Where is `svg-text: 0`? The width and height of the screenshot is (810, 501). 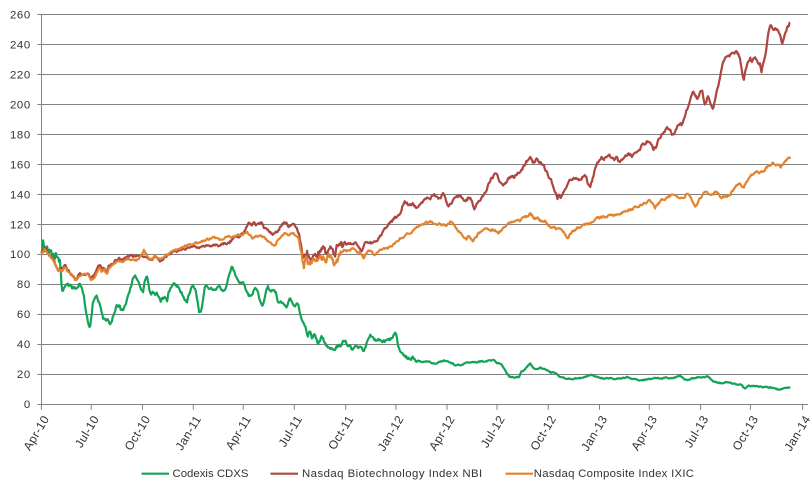
svg-text: 0 is located at coordinates (27, 405).